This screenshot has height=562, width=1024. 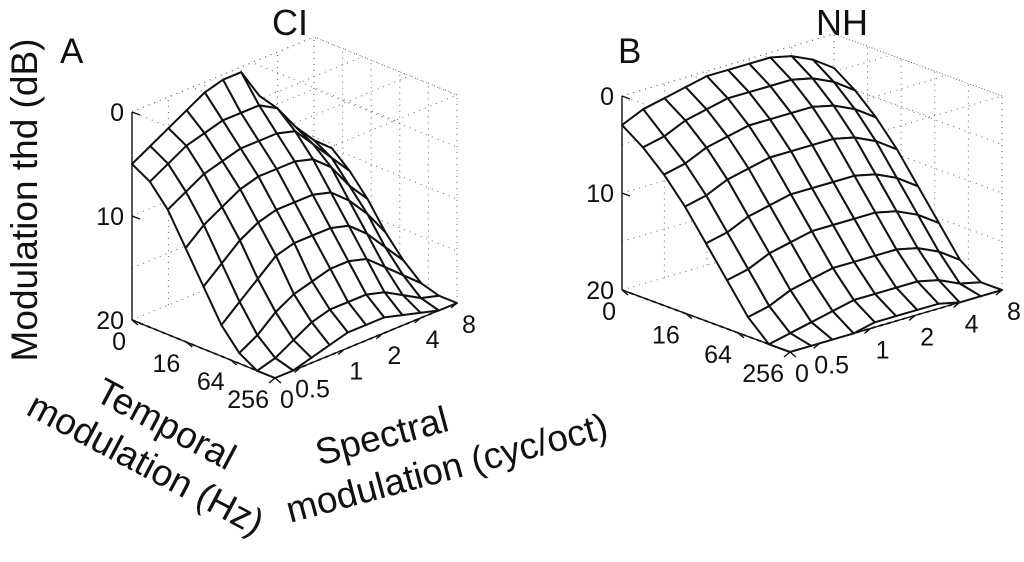 What do you see at coordinates (72, 51) in the screenshot?
I see `panel-a-letter: A` at bounding box center [72, 51].